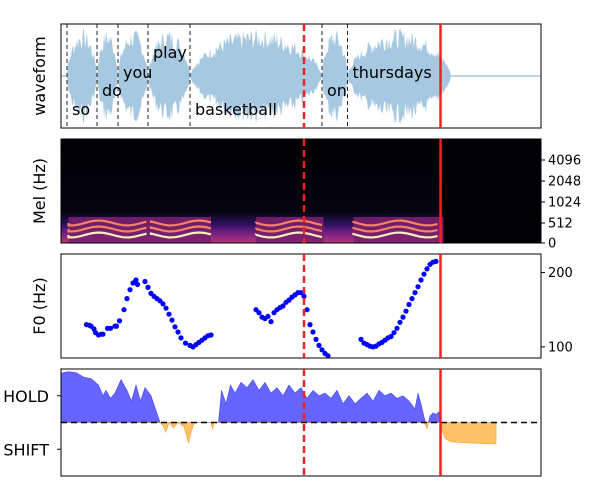 The width and height of the screenshot is (600, 500). What do you see at coordinates (552, 244) in the screenshot?
I see `mel-tick-label: 0` at bounding box center [552, 244].